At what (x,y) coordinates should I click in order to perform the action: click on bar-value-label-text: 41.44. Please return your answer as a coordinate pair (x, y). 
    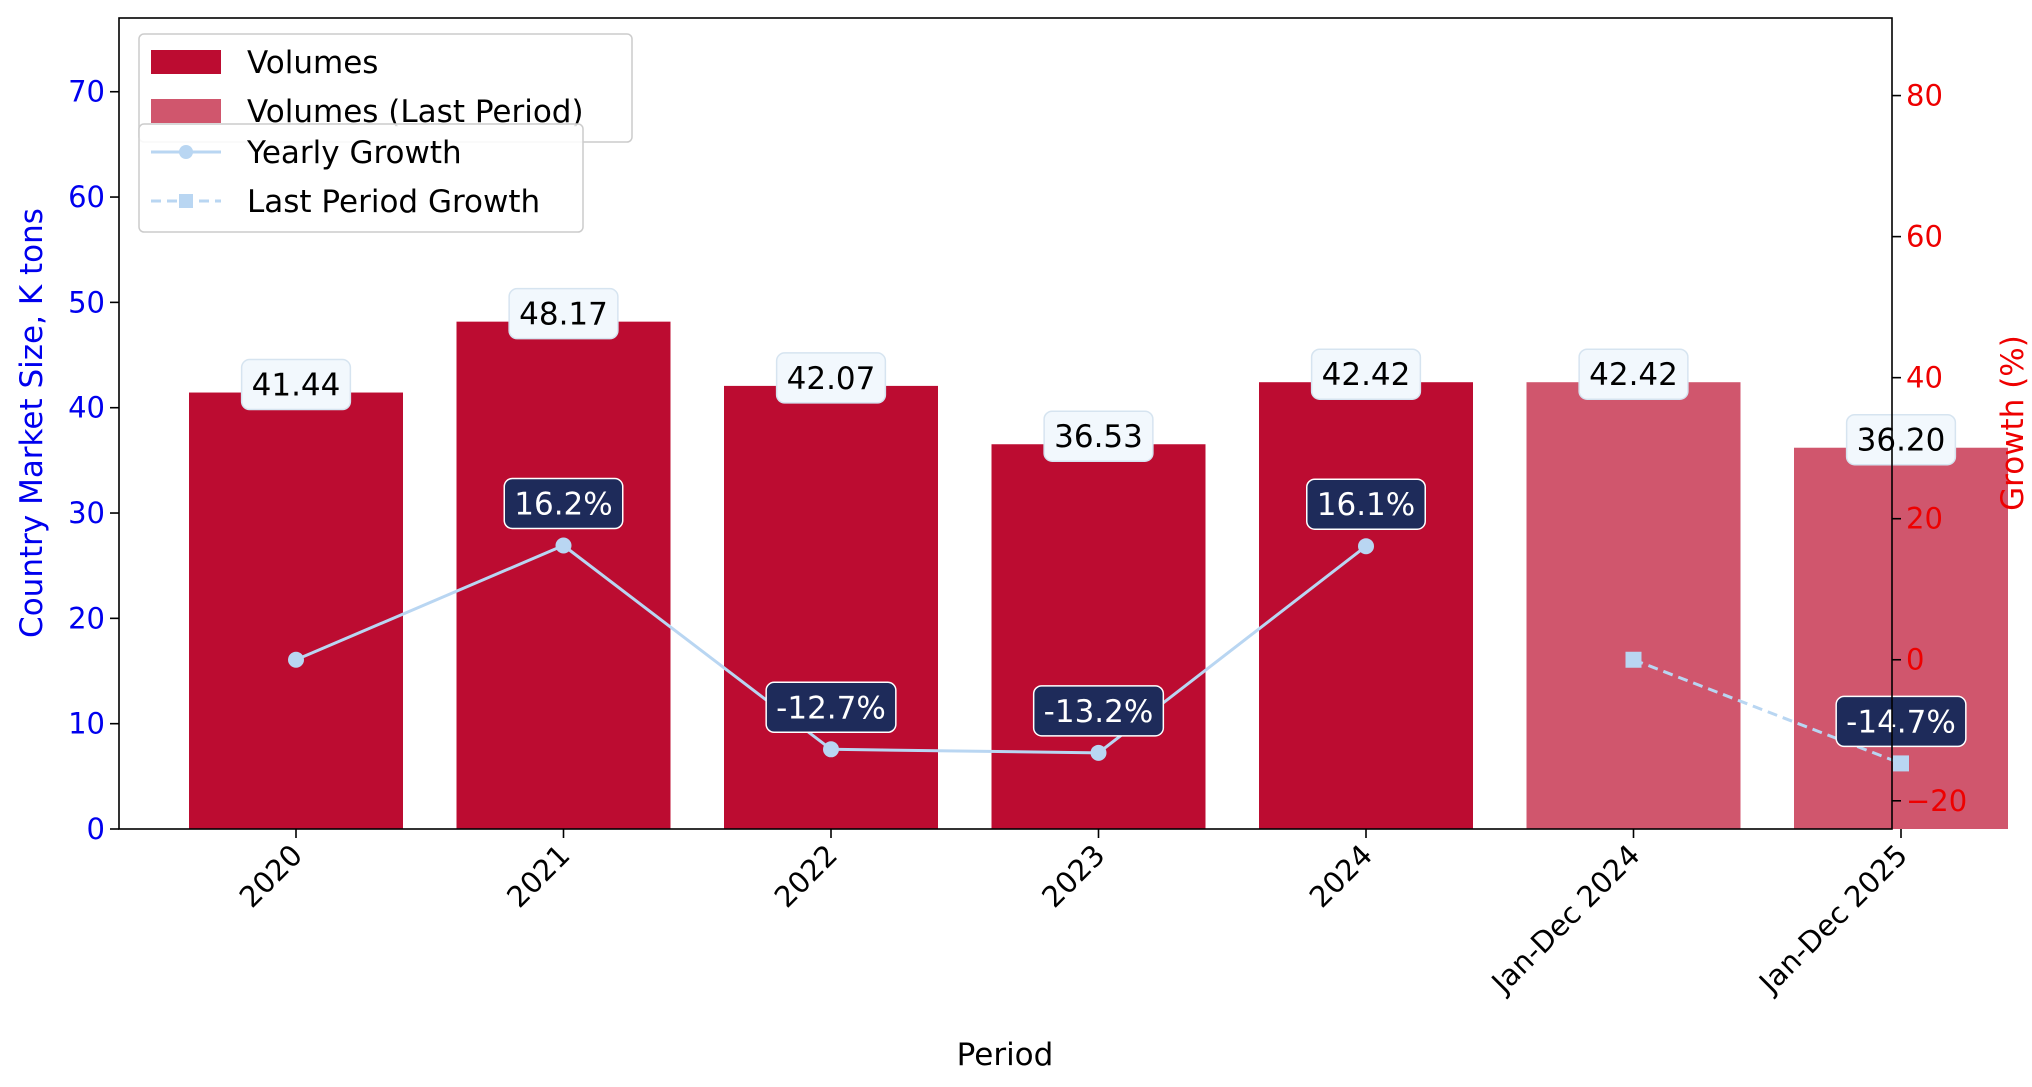
    Looking at the image, I should click on (296, 386).